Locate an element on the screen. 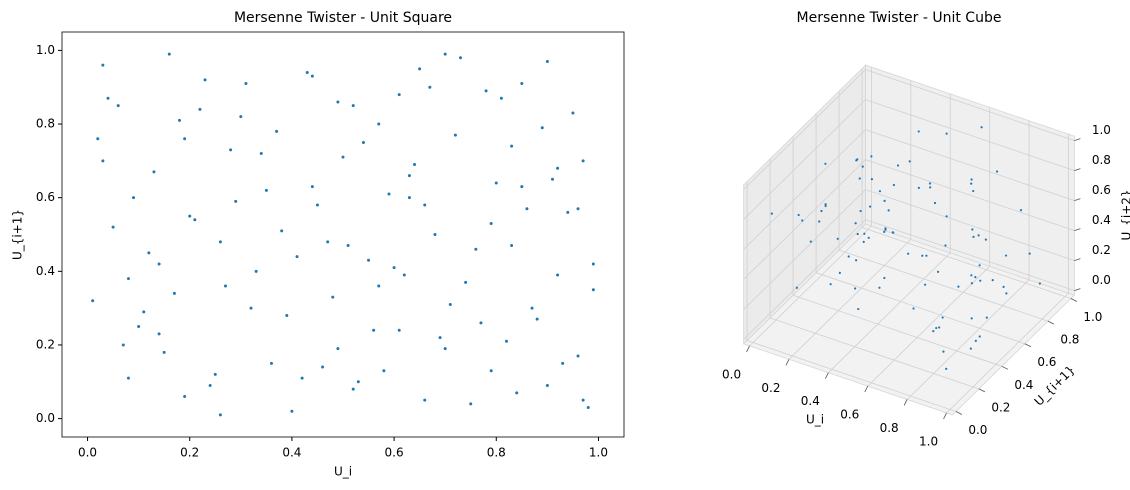  z-tick-label: 0.2 is located at coordinates (1101, 250).